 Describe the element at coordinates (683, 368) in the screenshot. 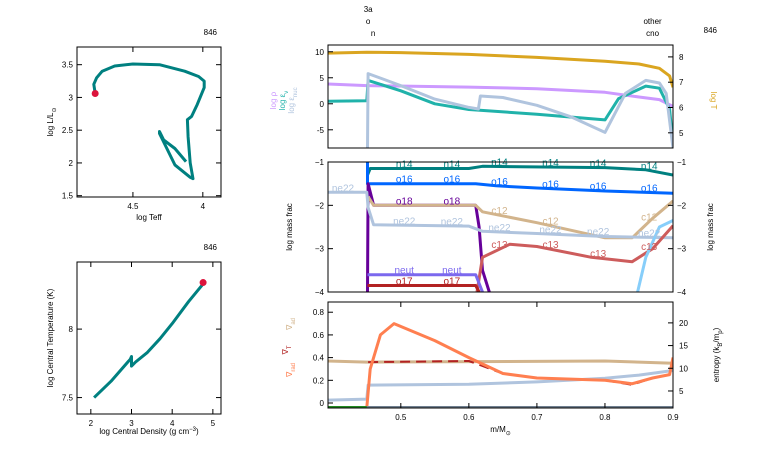

I see `y2-tick-label: 10` at that location.